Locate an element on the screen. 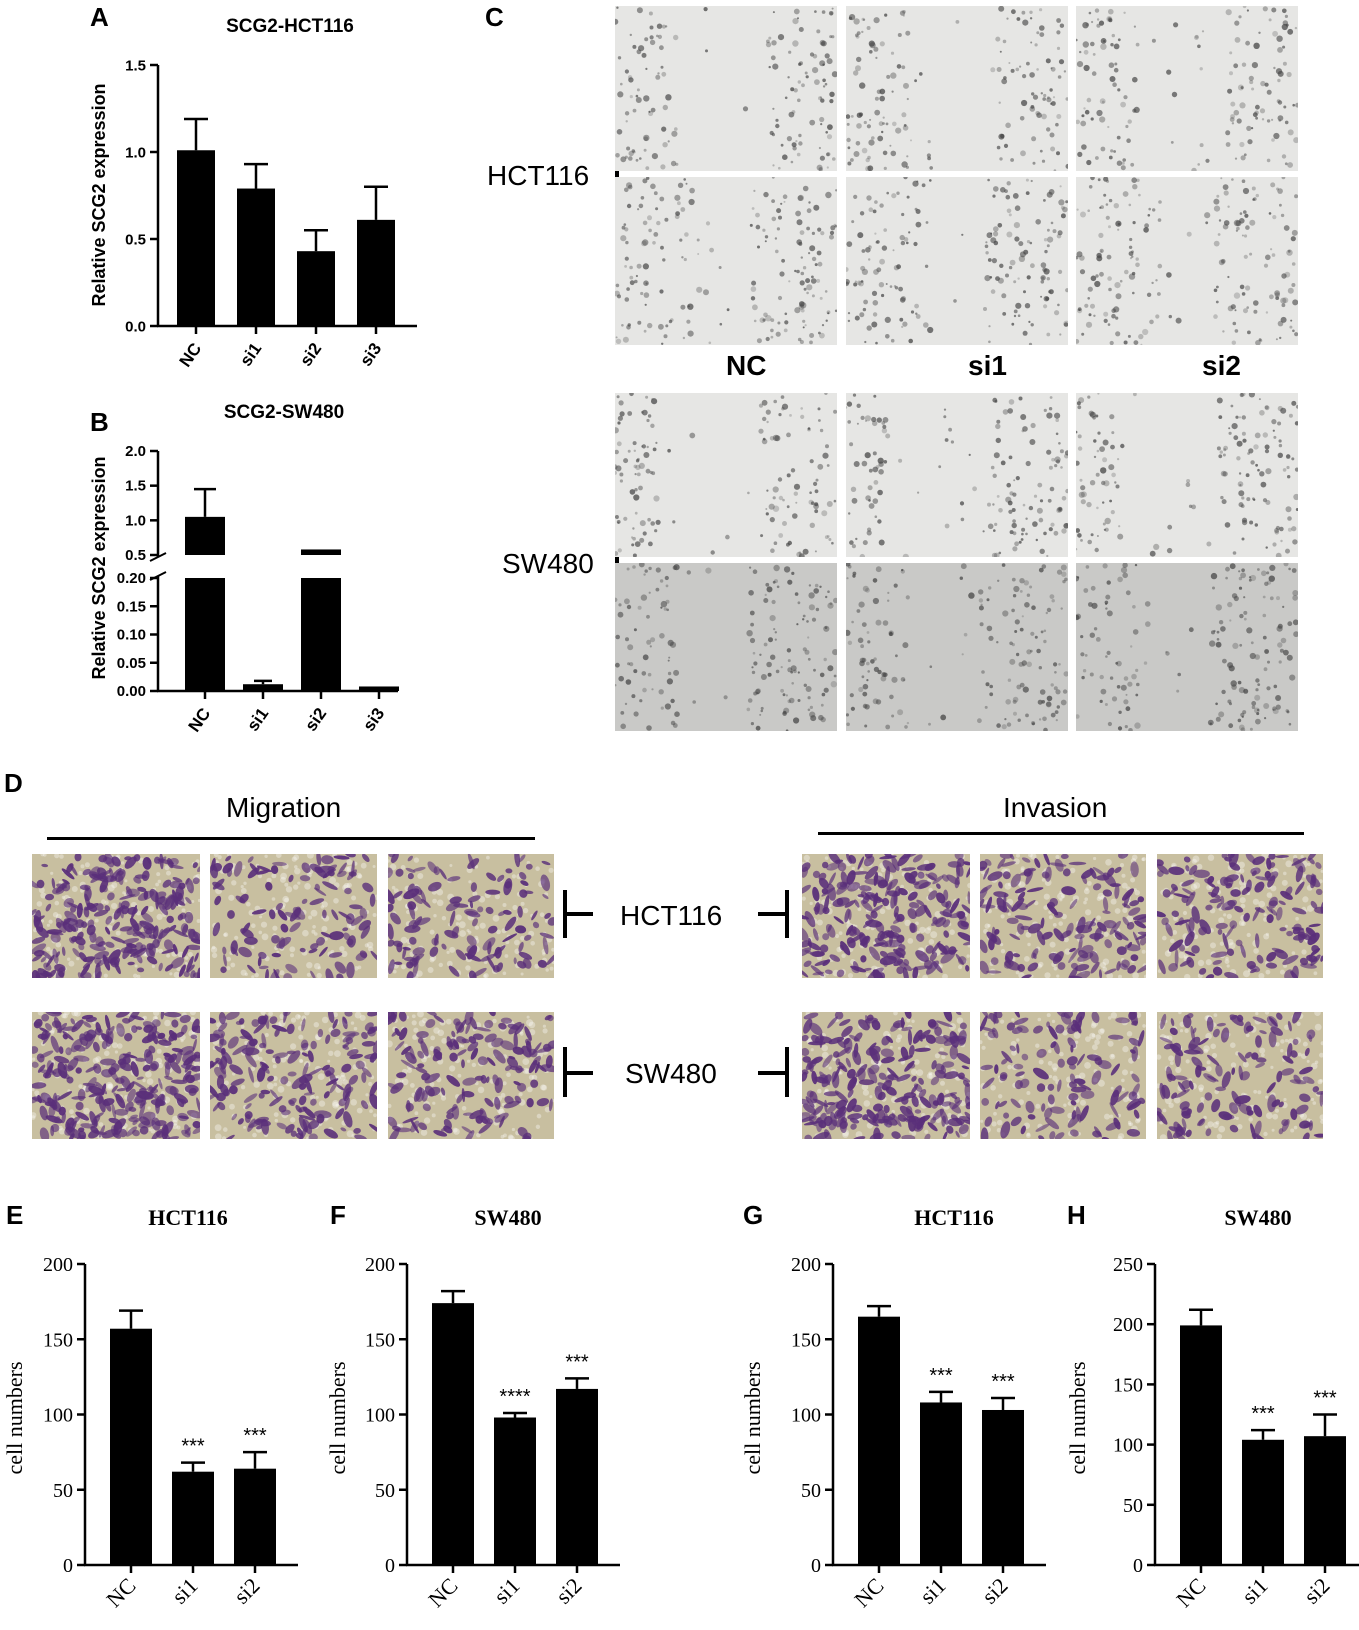  wound-image-r4-c3 is located at coordinates (1187, 647).